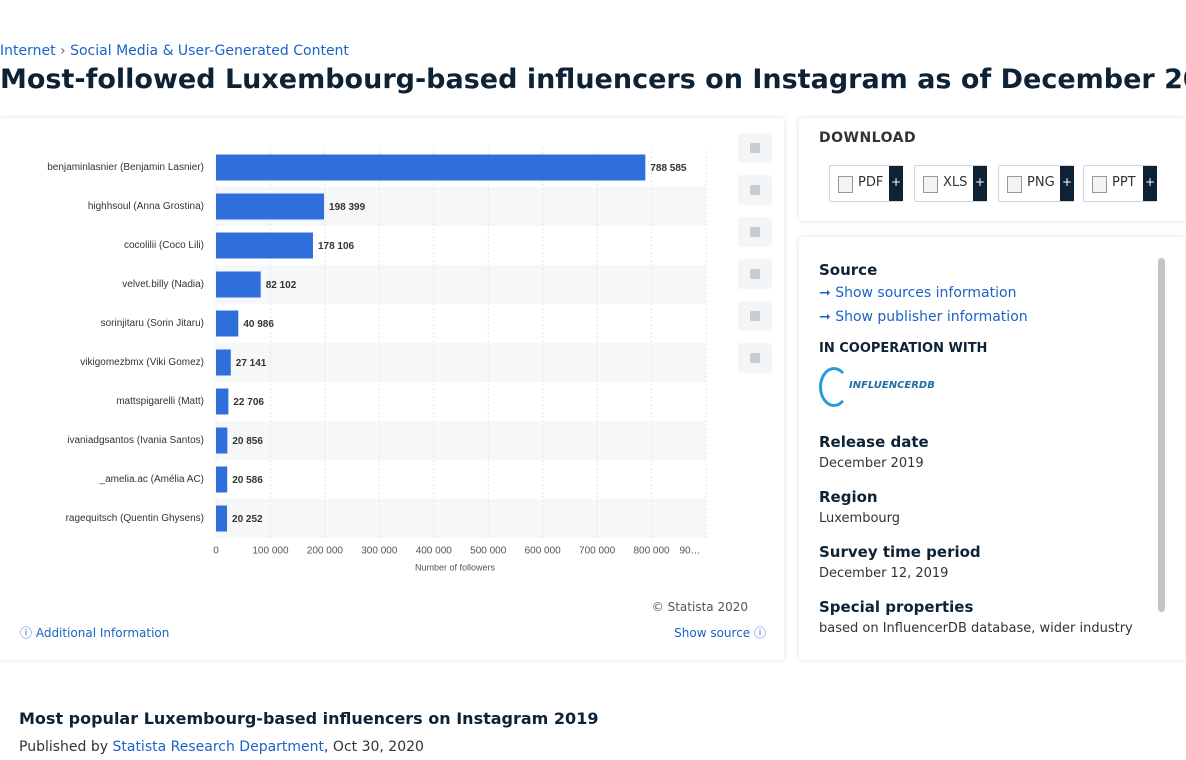  What do you see at coordinates (258, 324) in the screenshot?
I see `value-label: 40 986` at bounding box center [258, 324].